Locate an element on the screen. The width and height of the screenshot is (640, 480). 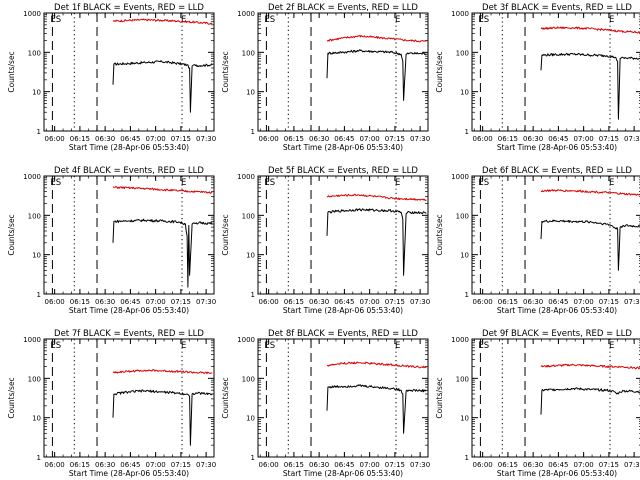
plot-title: Det 9f BLACK = Events, RED = LLD is located at coordinates (557, 334).